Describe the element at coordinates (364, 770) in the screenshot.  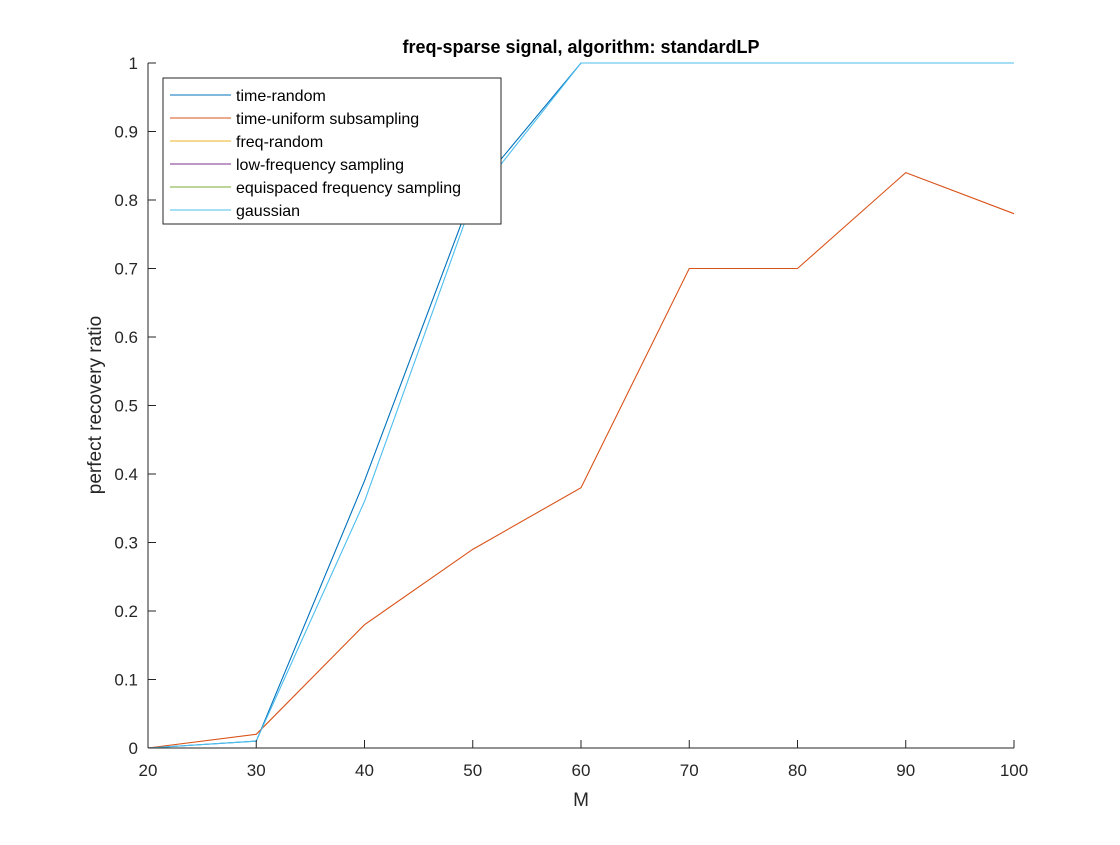
I see `x-tick-label-2: 40` at that location.